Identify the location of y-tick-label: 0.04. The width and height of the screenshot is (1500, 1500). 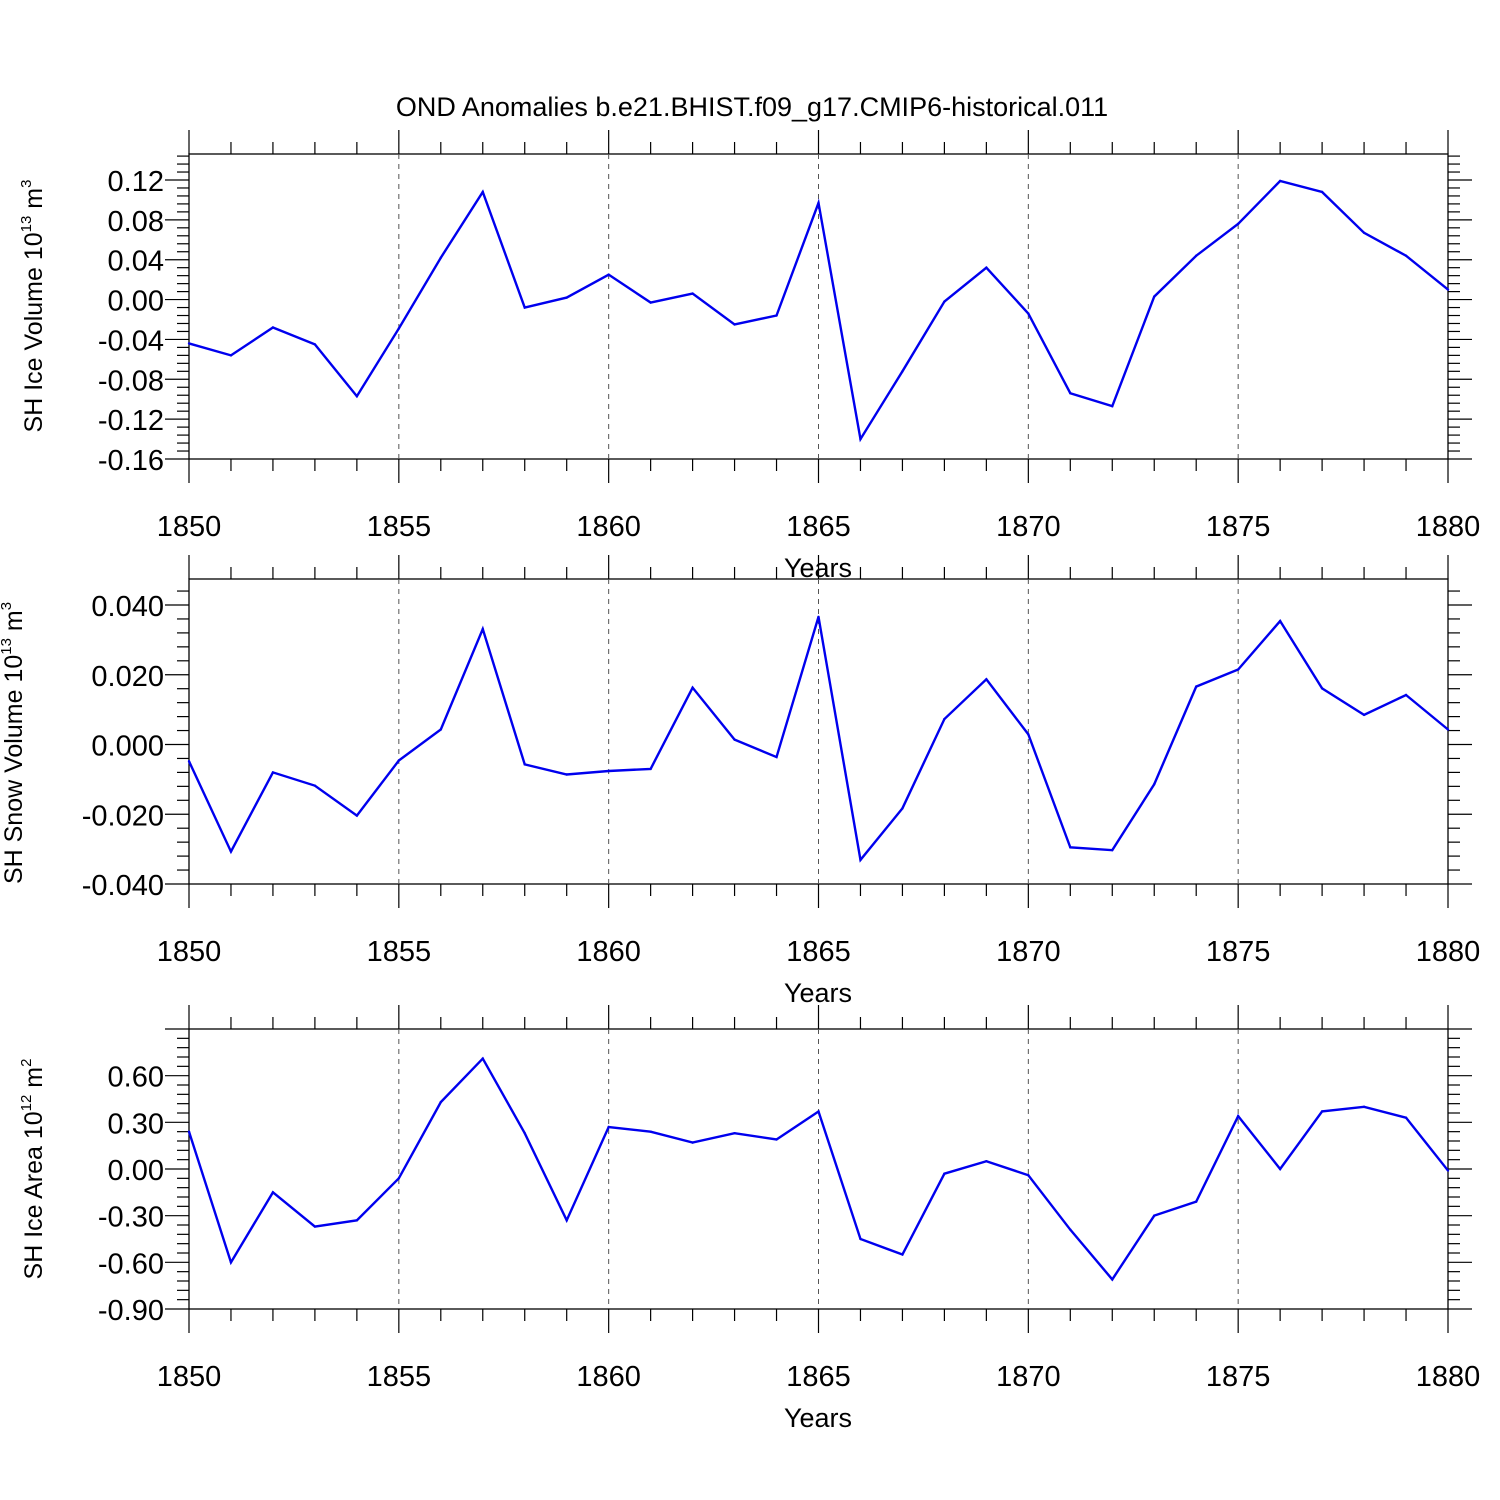
(136, 262).